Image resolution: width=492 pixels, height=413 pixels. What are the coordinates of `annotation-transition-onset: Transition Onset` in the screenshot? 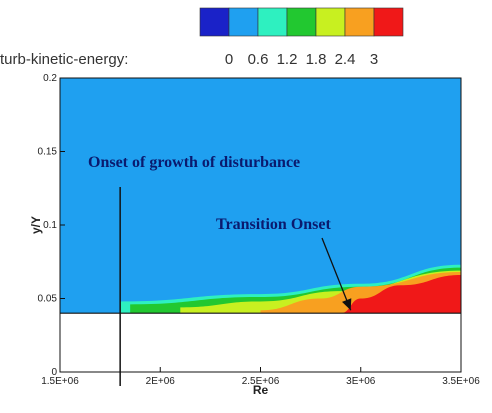 It's located at (274, 224).